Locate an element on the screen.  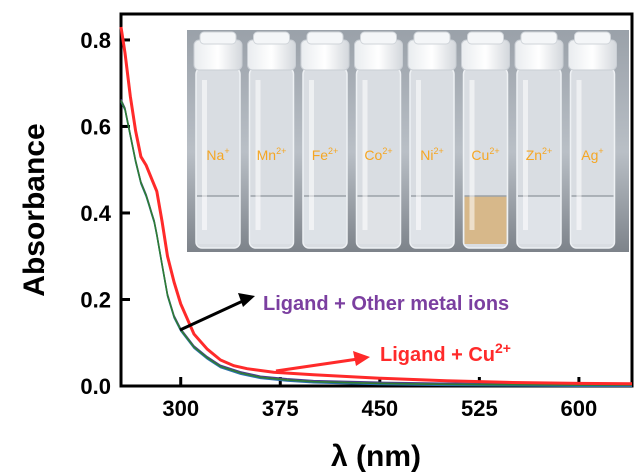
vial-ion-symbol: Co is located at coordinates (373, 155).